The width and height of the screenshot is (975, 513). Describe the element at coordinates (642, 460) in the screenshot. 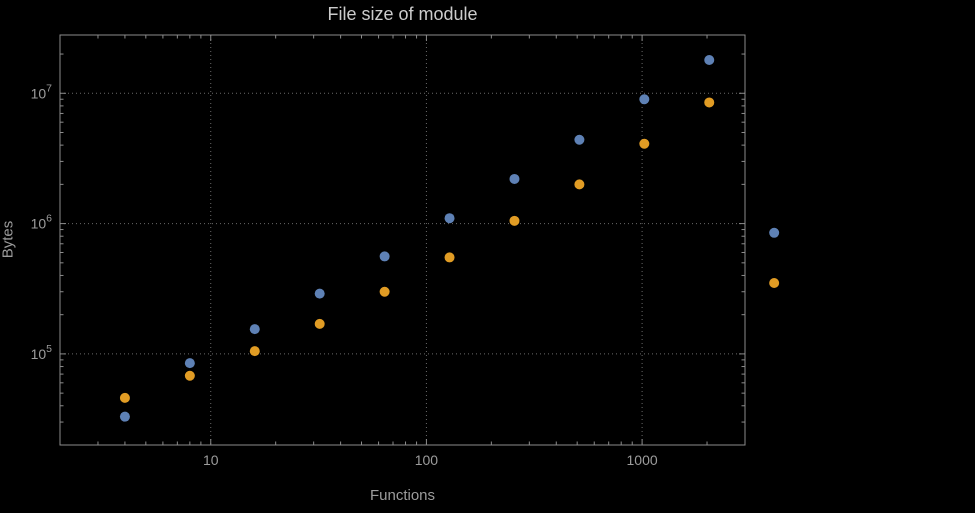

I see `x-tick-label: 1000` at that location.